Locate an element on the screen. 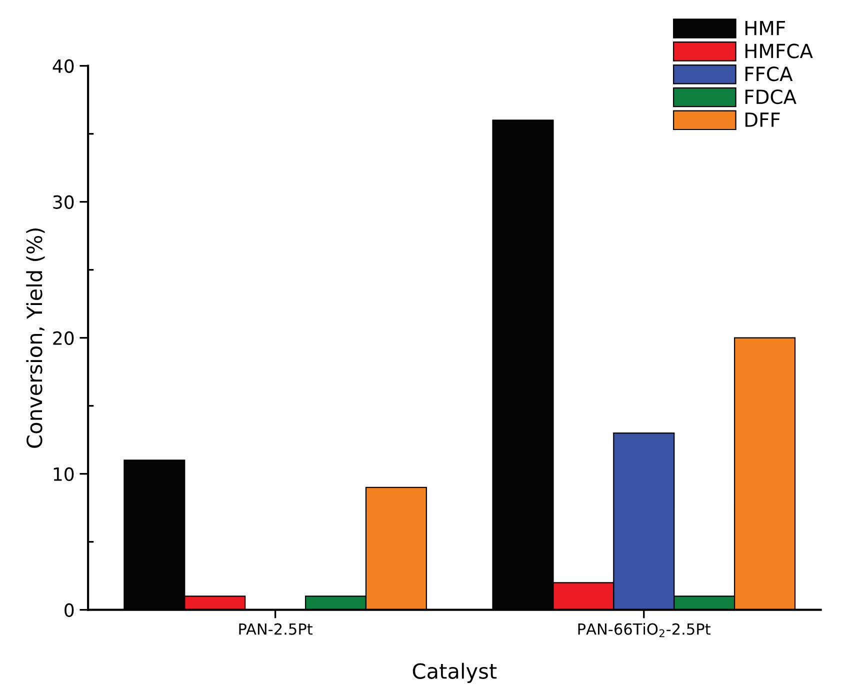  x-tick-label: PAN-66TiO$_{2}$-2.5Pt is located at coordinates (644, 630).